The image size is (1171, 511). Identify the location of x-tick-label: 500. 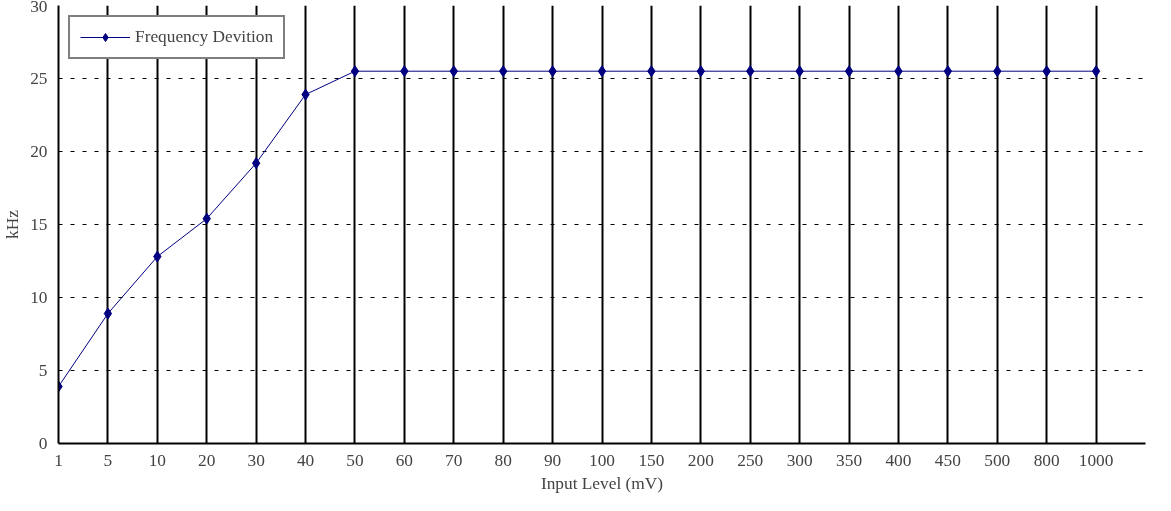
(997, 460).